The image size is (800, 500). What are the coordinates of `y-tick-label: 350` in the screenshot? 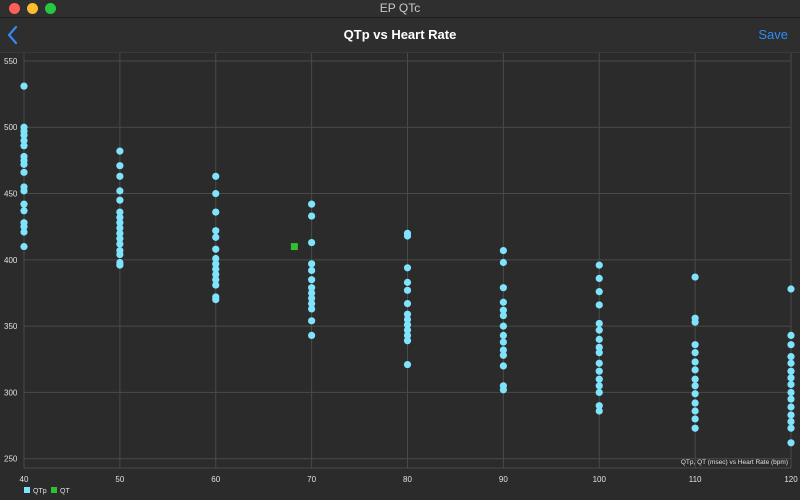 It's located at (11, 326).